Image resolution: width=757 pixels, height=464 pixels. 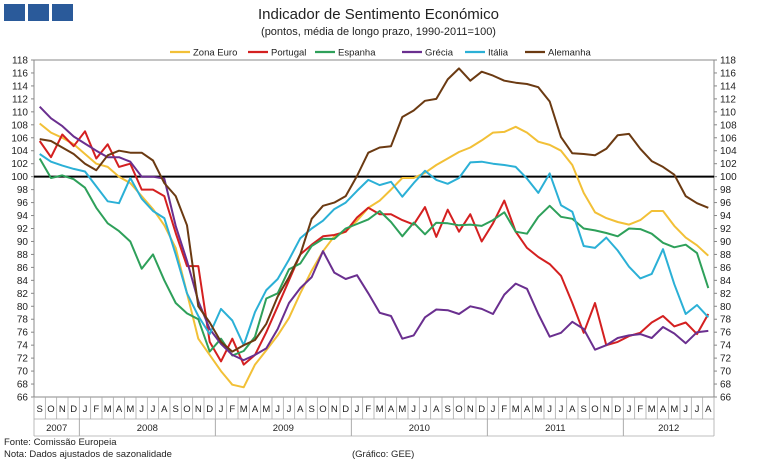 I want to click on y-tick-label-right: 90, so click(x=726, y=242).